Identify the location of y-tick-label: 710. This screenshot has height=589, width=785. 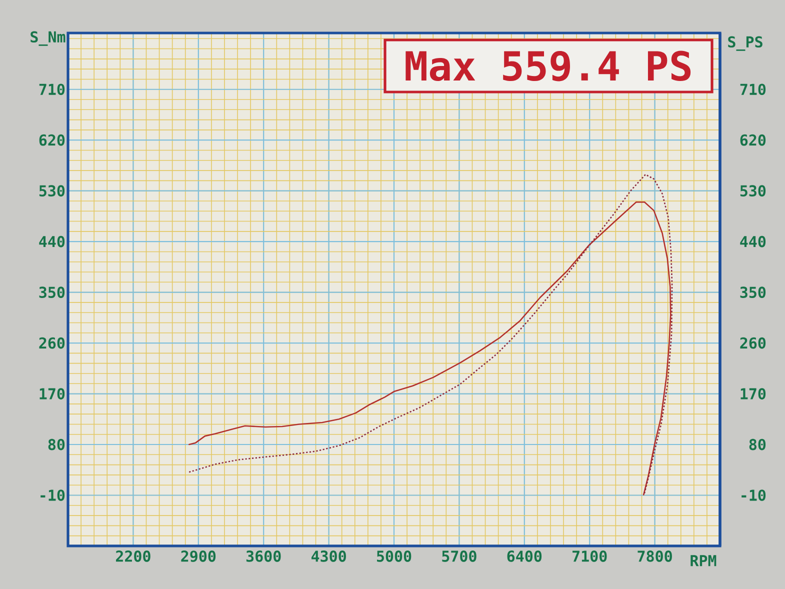
(52, 90).